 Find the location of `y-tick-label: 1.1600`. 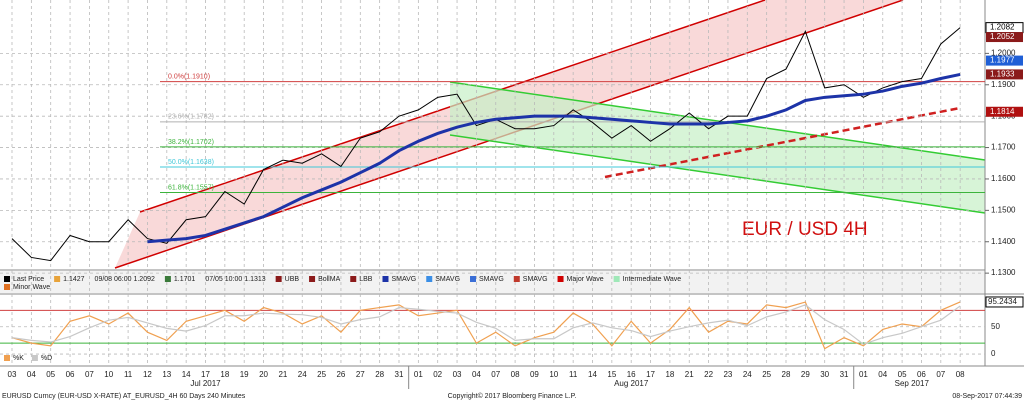

y-tick-label: 1.1600 is located at coordinates (1003, 178).